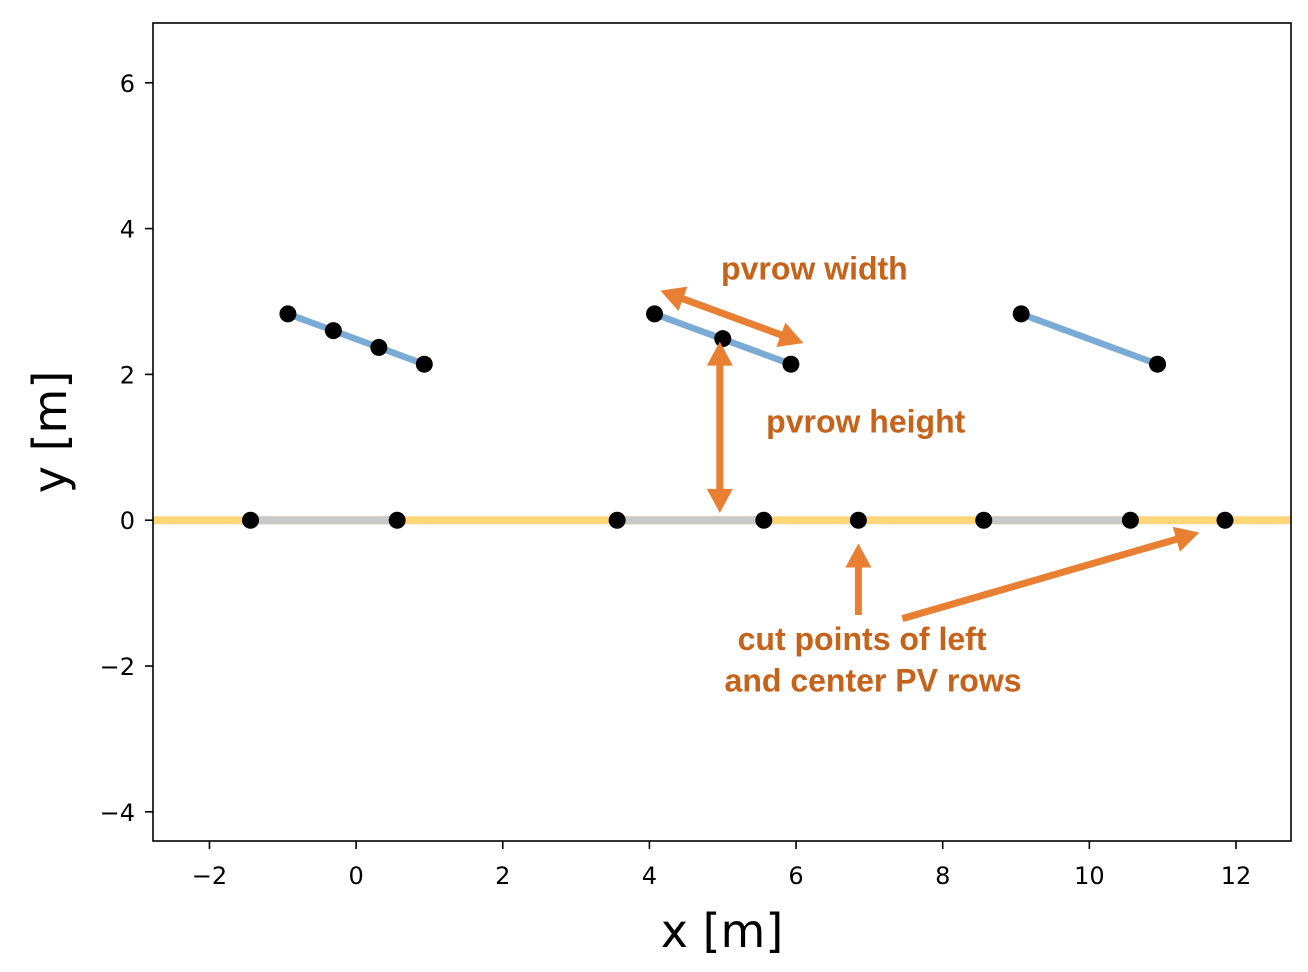  Describe the element at coordinates (355, 876) in the screenshot. I see `x-tick-label: 0` at that location.